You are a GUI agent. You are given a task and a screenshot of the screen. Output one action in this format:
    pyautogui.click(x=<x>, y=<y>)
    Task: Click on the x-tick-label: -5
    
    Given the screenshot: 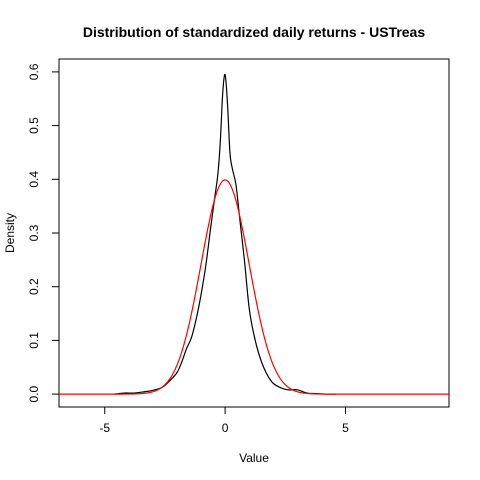 What is the action you would take?
    pyautogui.click(x=104, y=428)
    